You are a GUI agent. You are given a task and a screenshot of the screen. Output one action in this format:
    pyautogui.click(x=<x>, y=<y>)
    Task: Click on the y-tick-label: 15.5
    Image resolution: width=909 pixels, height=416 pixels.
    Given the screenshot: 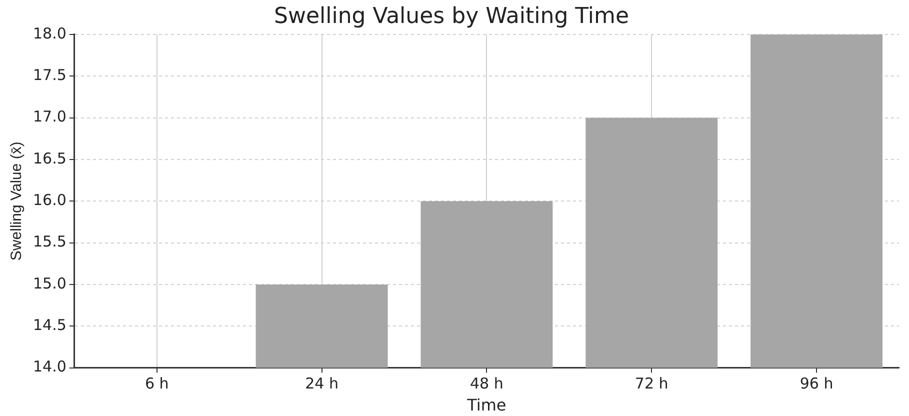 What is the action you would take?
    pyautogui.click(x=49, y=241)
    